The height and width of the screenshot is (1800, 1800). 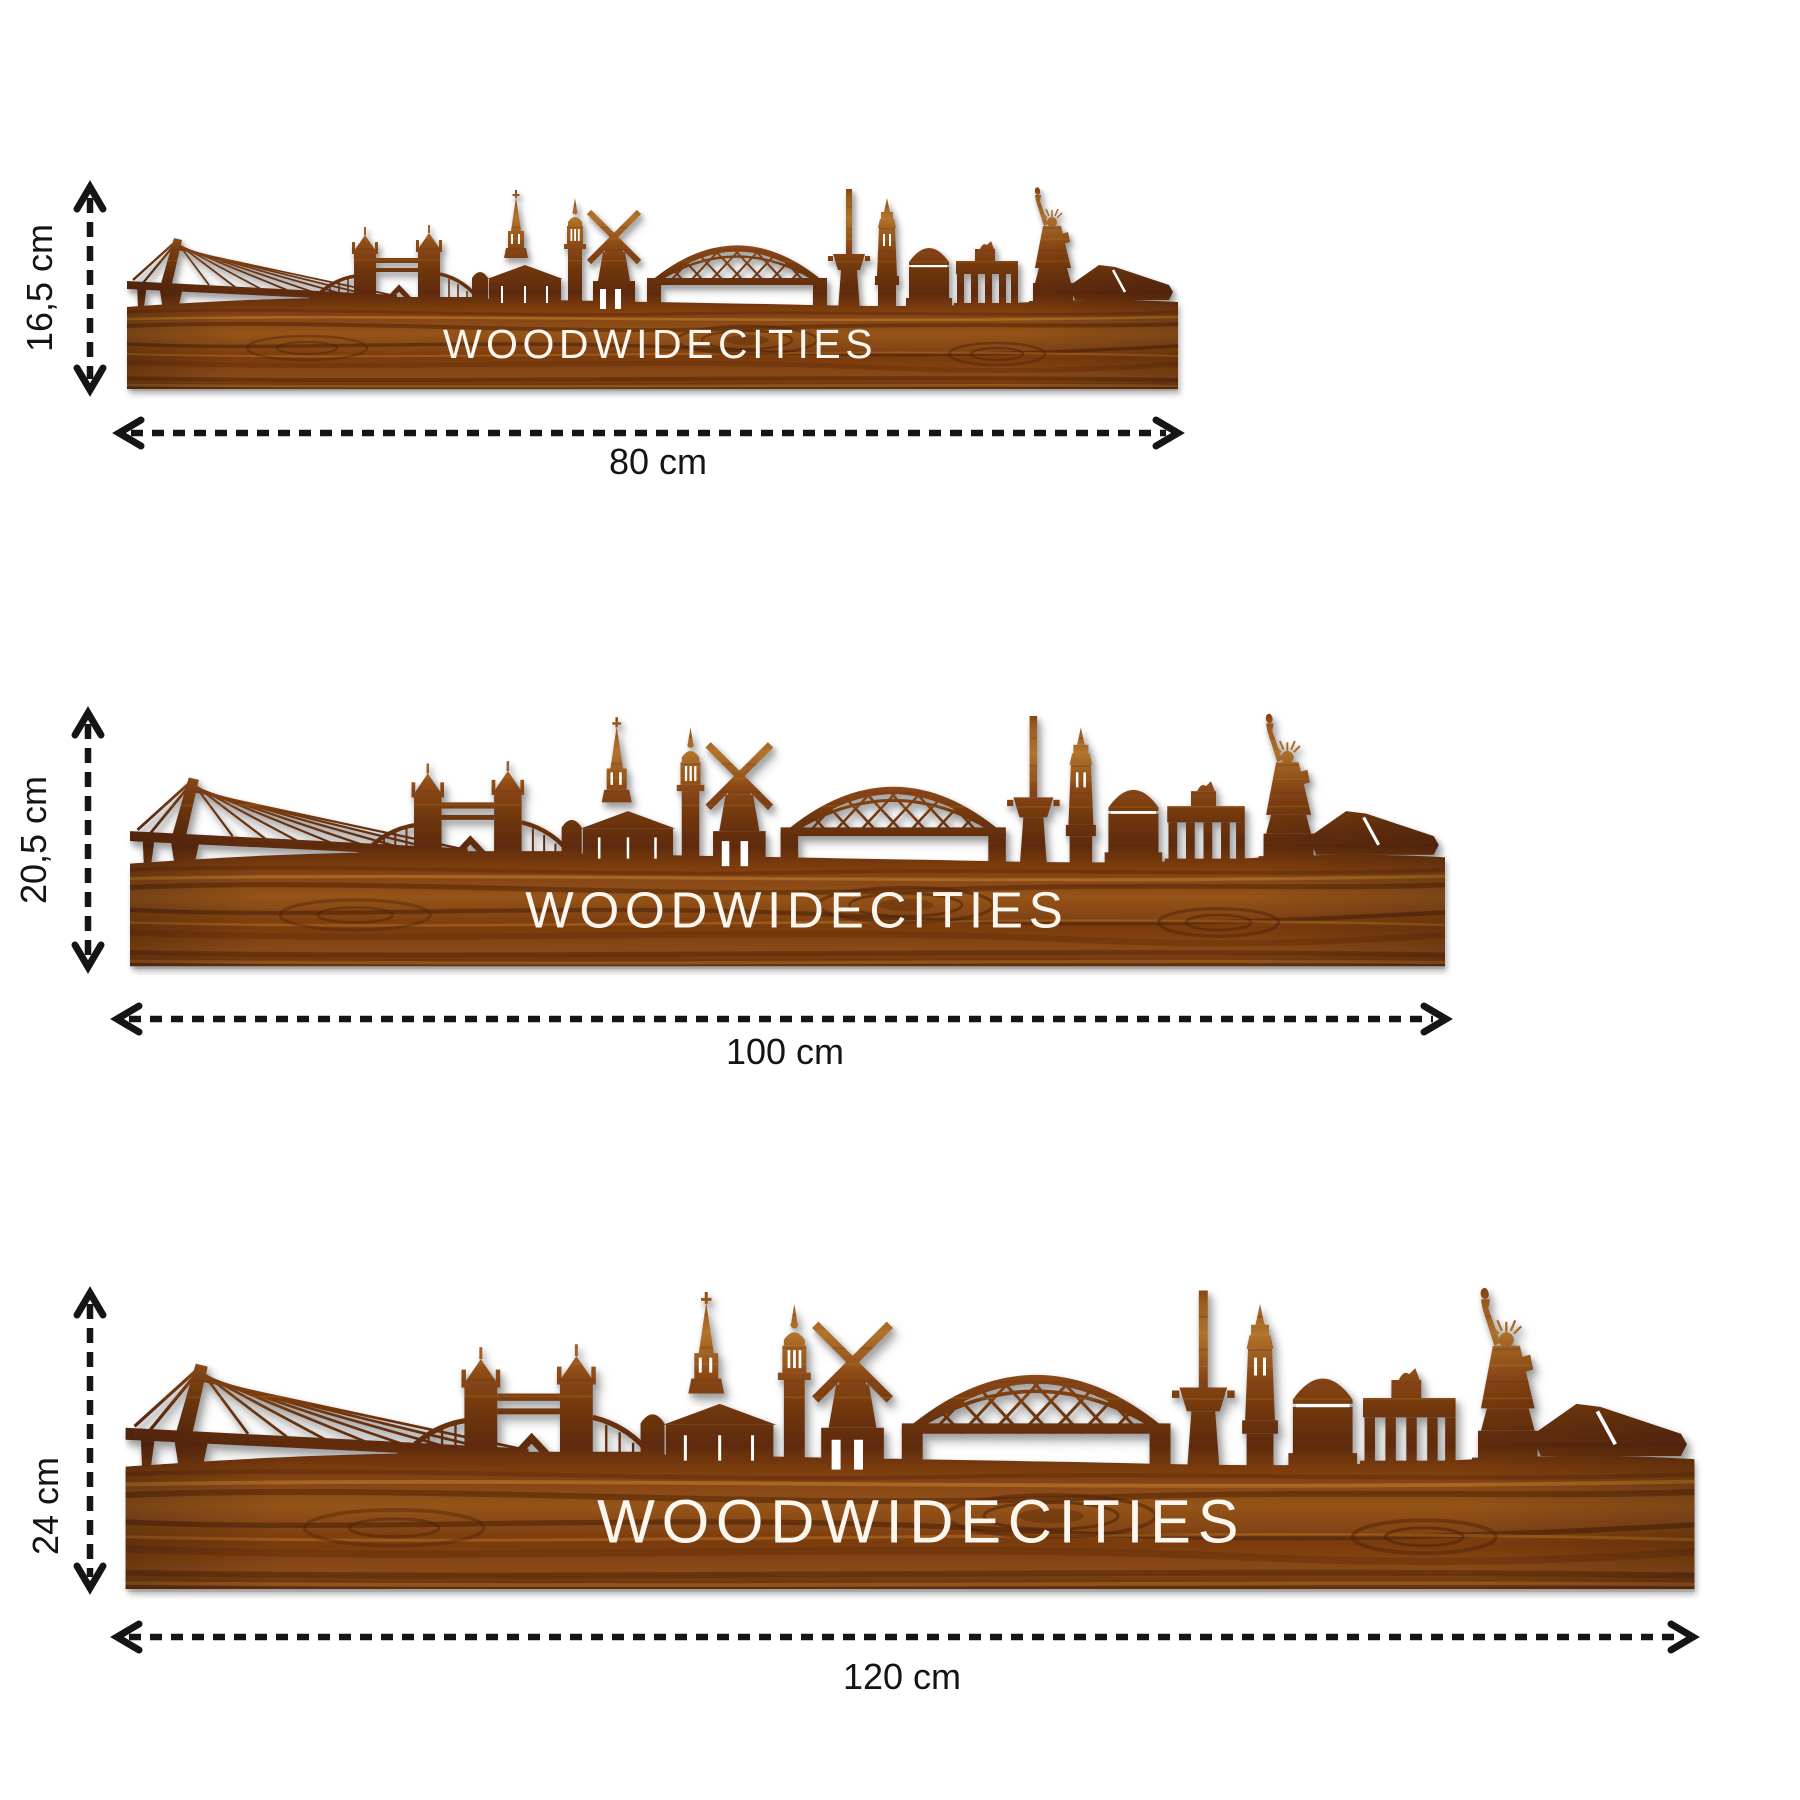 I want to click on height-label-80cm: 16,5 cm, so click(x=39, y=288).